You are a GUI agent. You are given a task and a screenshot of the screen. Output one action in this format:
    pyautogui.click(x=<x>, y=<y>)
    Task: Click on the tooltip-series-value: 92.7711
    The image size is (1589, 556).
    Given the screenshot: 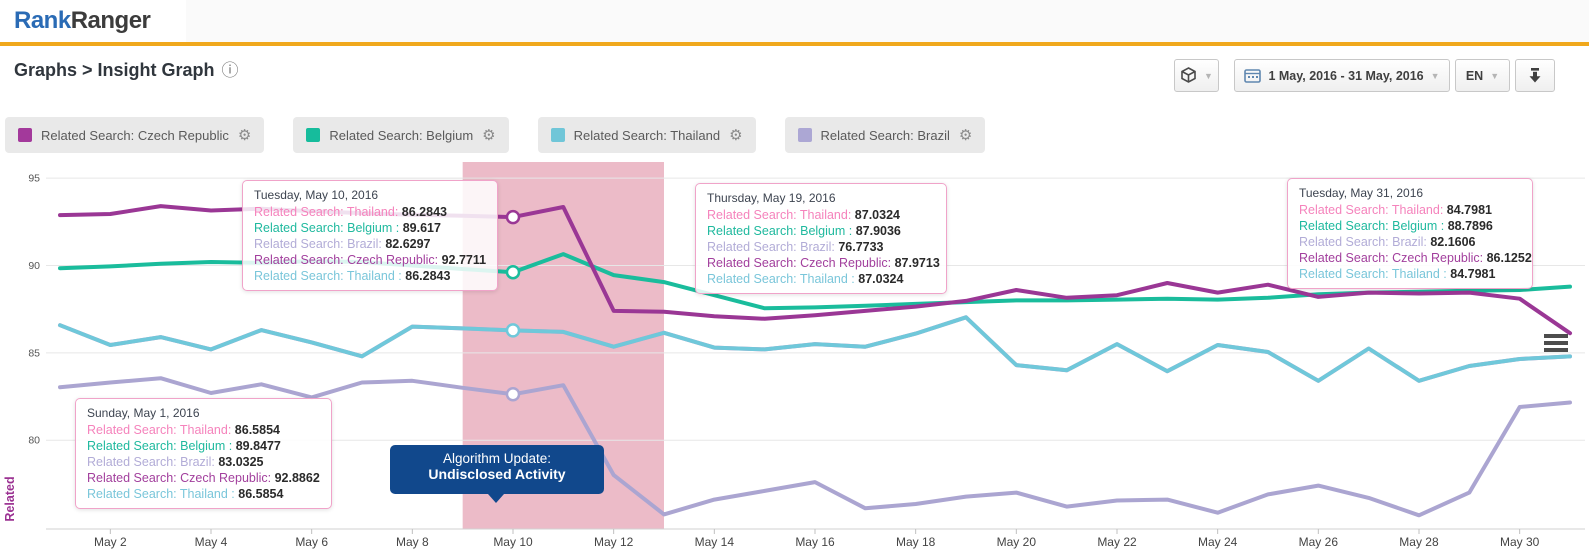 What is the action you would take?
    pyautogui.click(x=462, y=260)
    